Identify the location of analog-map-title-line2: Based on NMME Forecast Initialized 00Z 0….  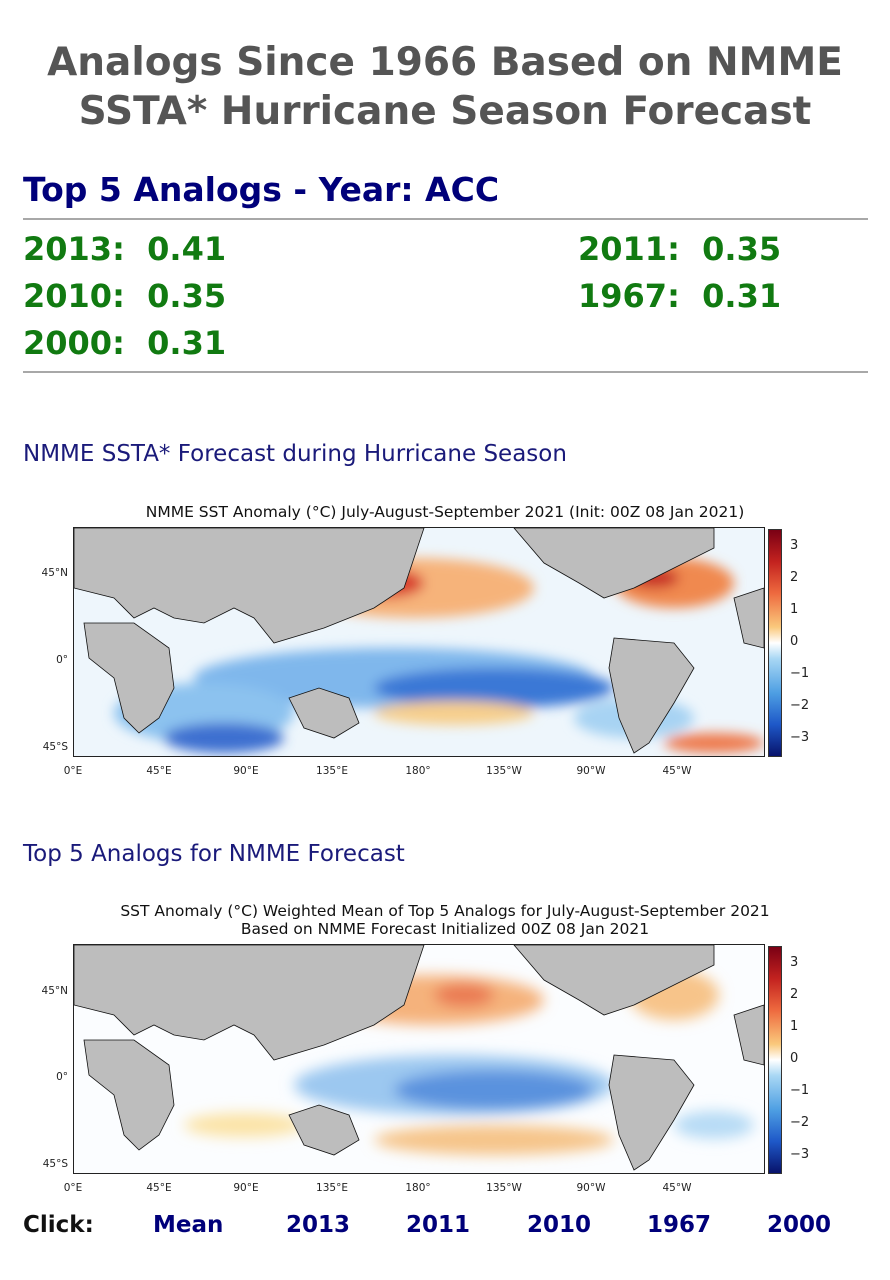
(445, 929).